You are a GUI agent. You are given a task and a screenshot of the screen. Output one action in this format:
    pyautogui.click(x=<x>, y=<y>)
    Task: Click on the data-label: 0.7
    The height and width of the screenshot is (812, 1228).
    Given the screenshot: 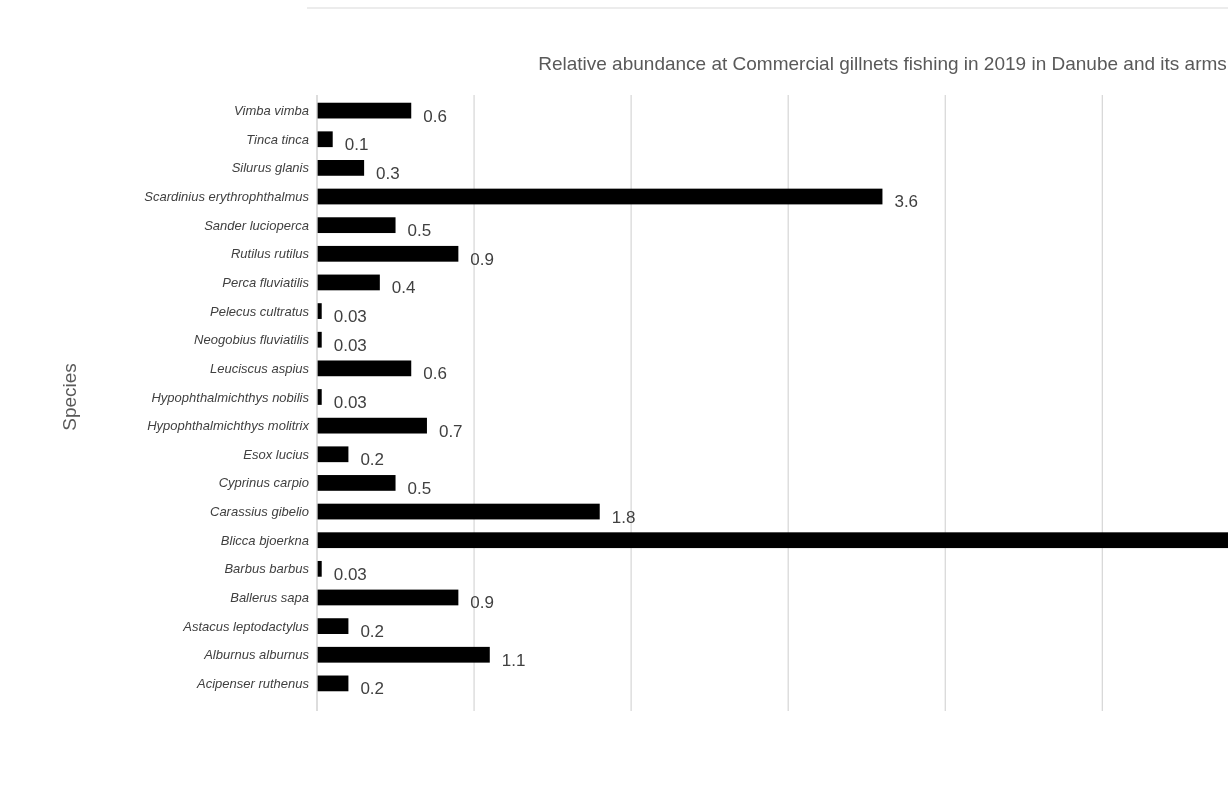 What is the action you would take?
    pyautogui.click(x=450, y=431)
    